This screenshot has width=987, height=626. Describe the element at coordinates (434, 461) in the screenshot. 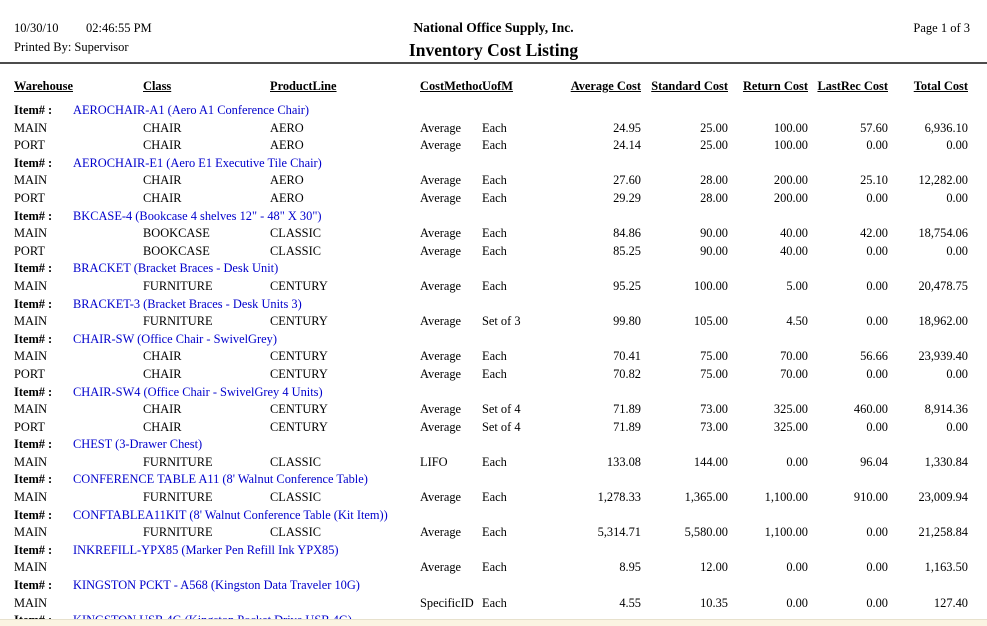

I see `table-cell: LIFO` at that location.